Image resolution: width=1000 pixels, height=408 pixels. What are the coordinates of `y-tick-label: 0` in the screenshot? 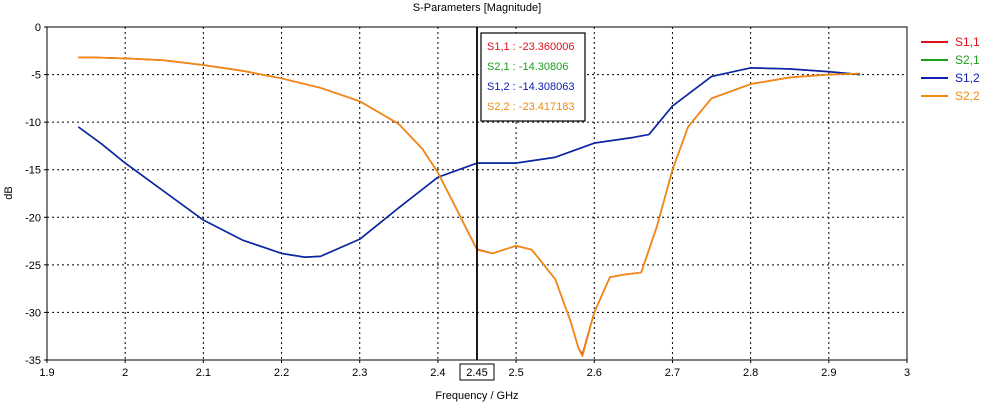 It's located at (38, 28).